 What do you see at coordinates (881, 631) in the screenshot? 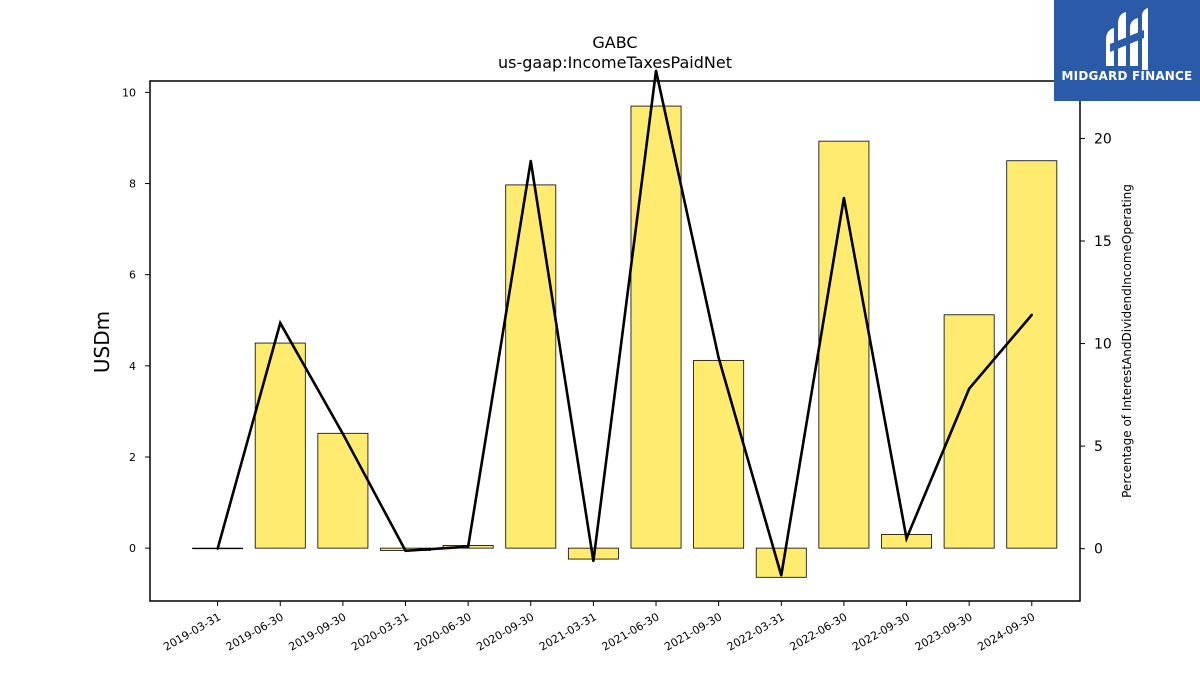
I see `x-tick-label: 2022-09-30` at bounding box center [881, 631].